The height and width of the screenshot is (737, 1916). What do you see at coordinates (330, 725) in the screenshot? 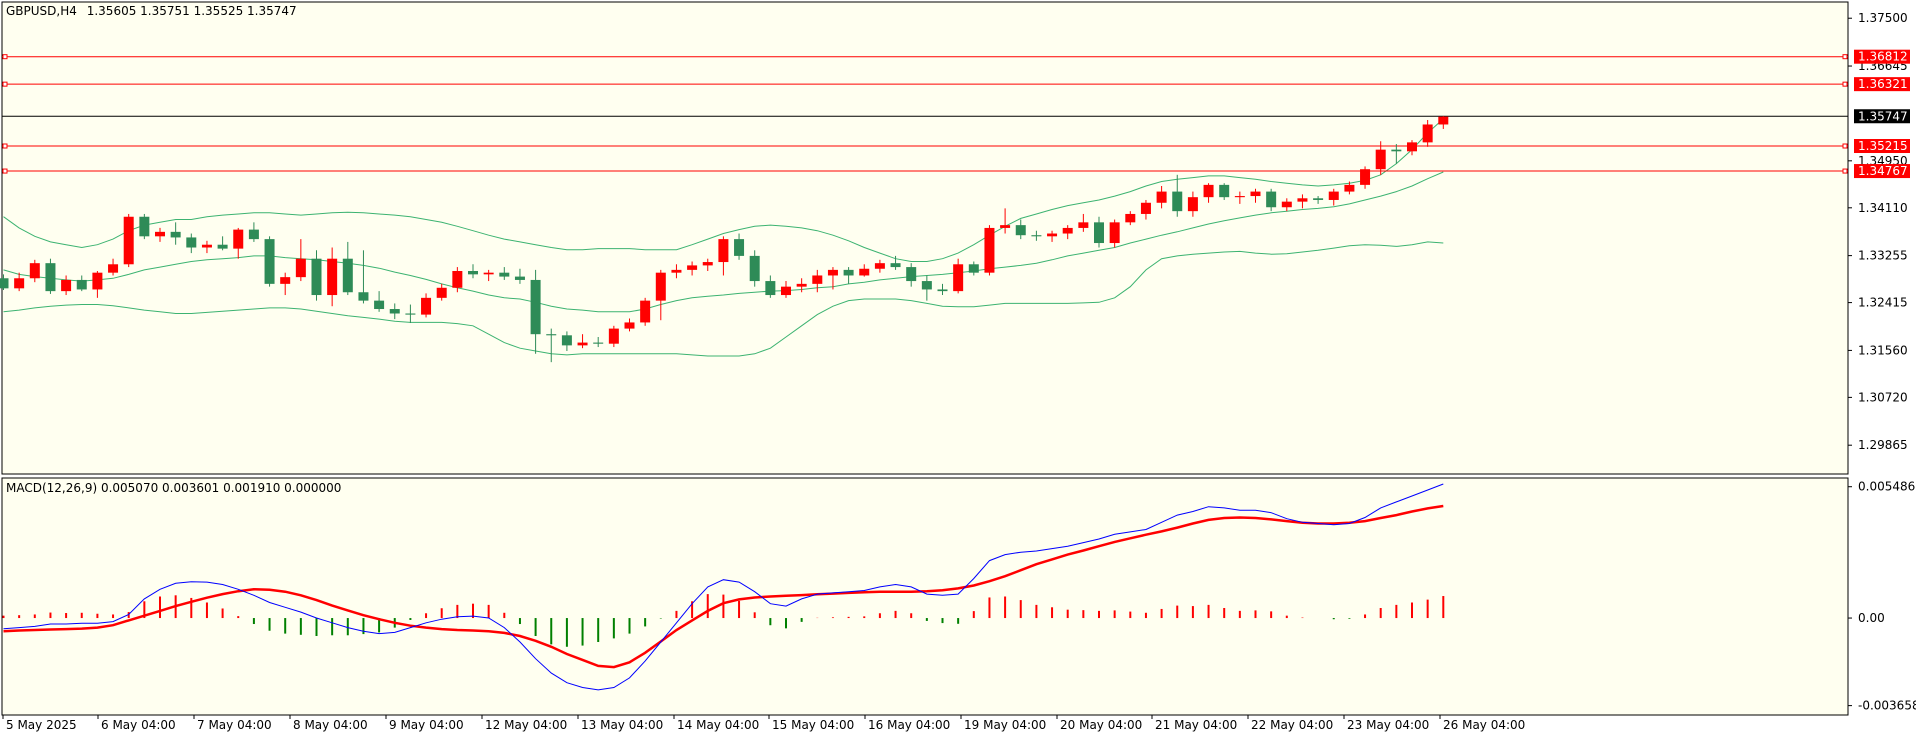
I see `x-tick-label: 8 May 04:00` at bounding box center [330, 725].